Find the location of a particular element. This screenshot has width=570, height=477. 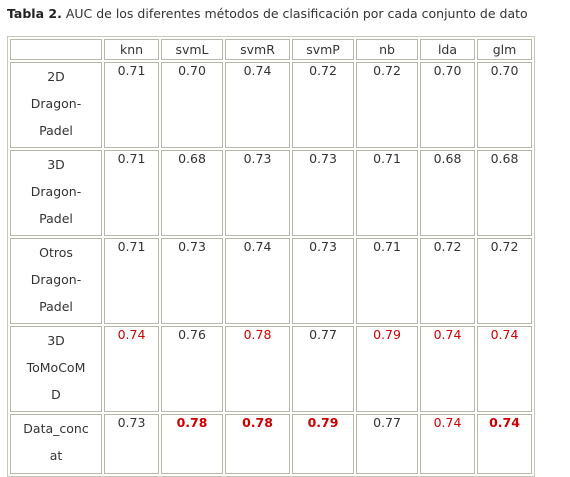

header-cell-lda: lda is located at coordinates (447, 49).